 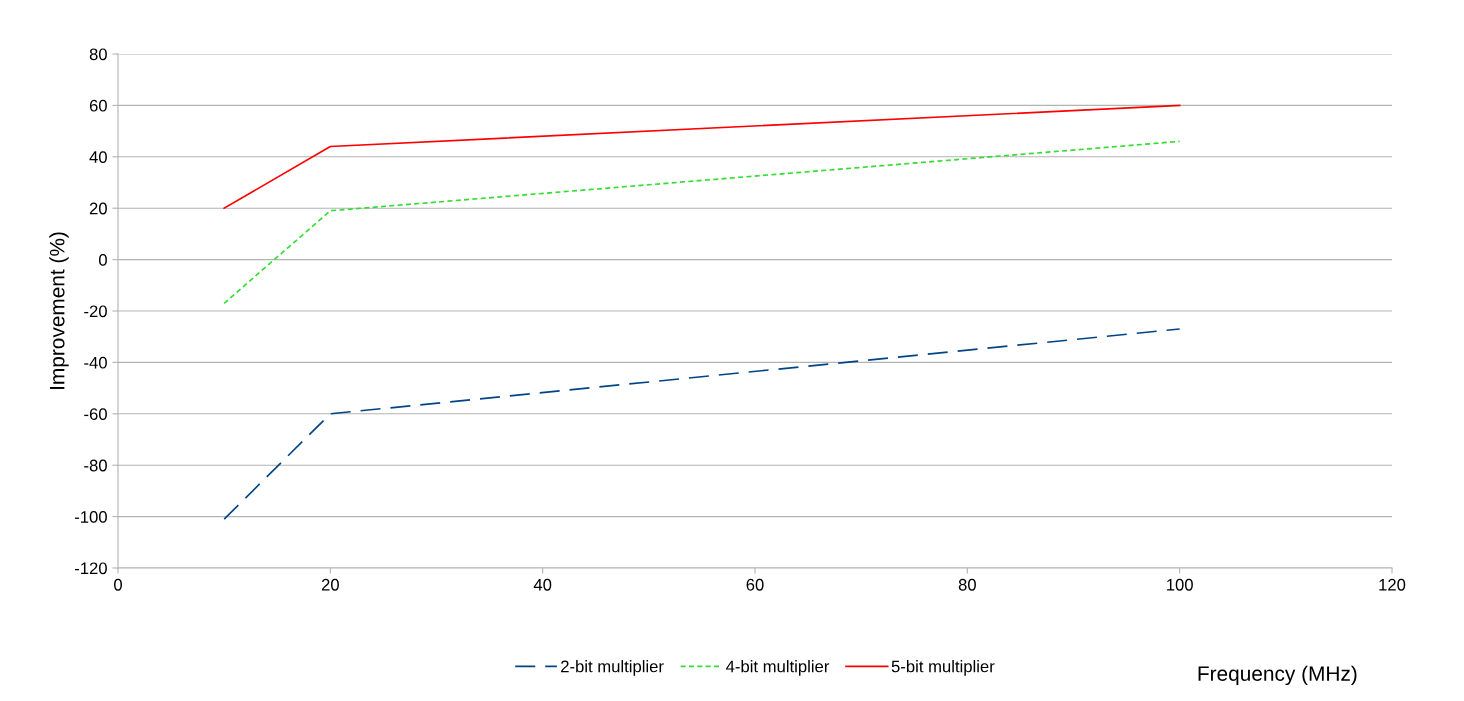 I want to click on x-tick-label: 60, so click(x=755, y=584).